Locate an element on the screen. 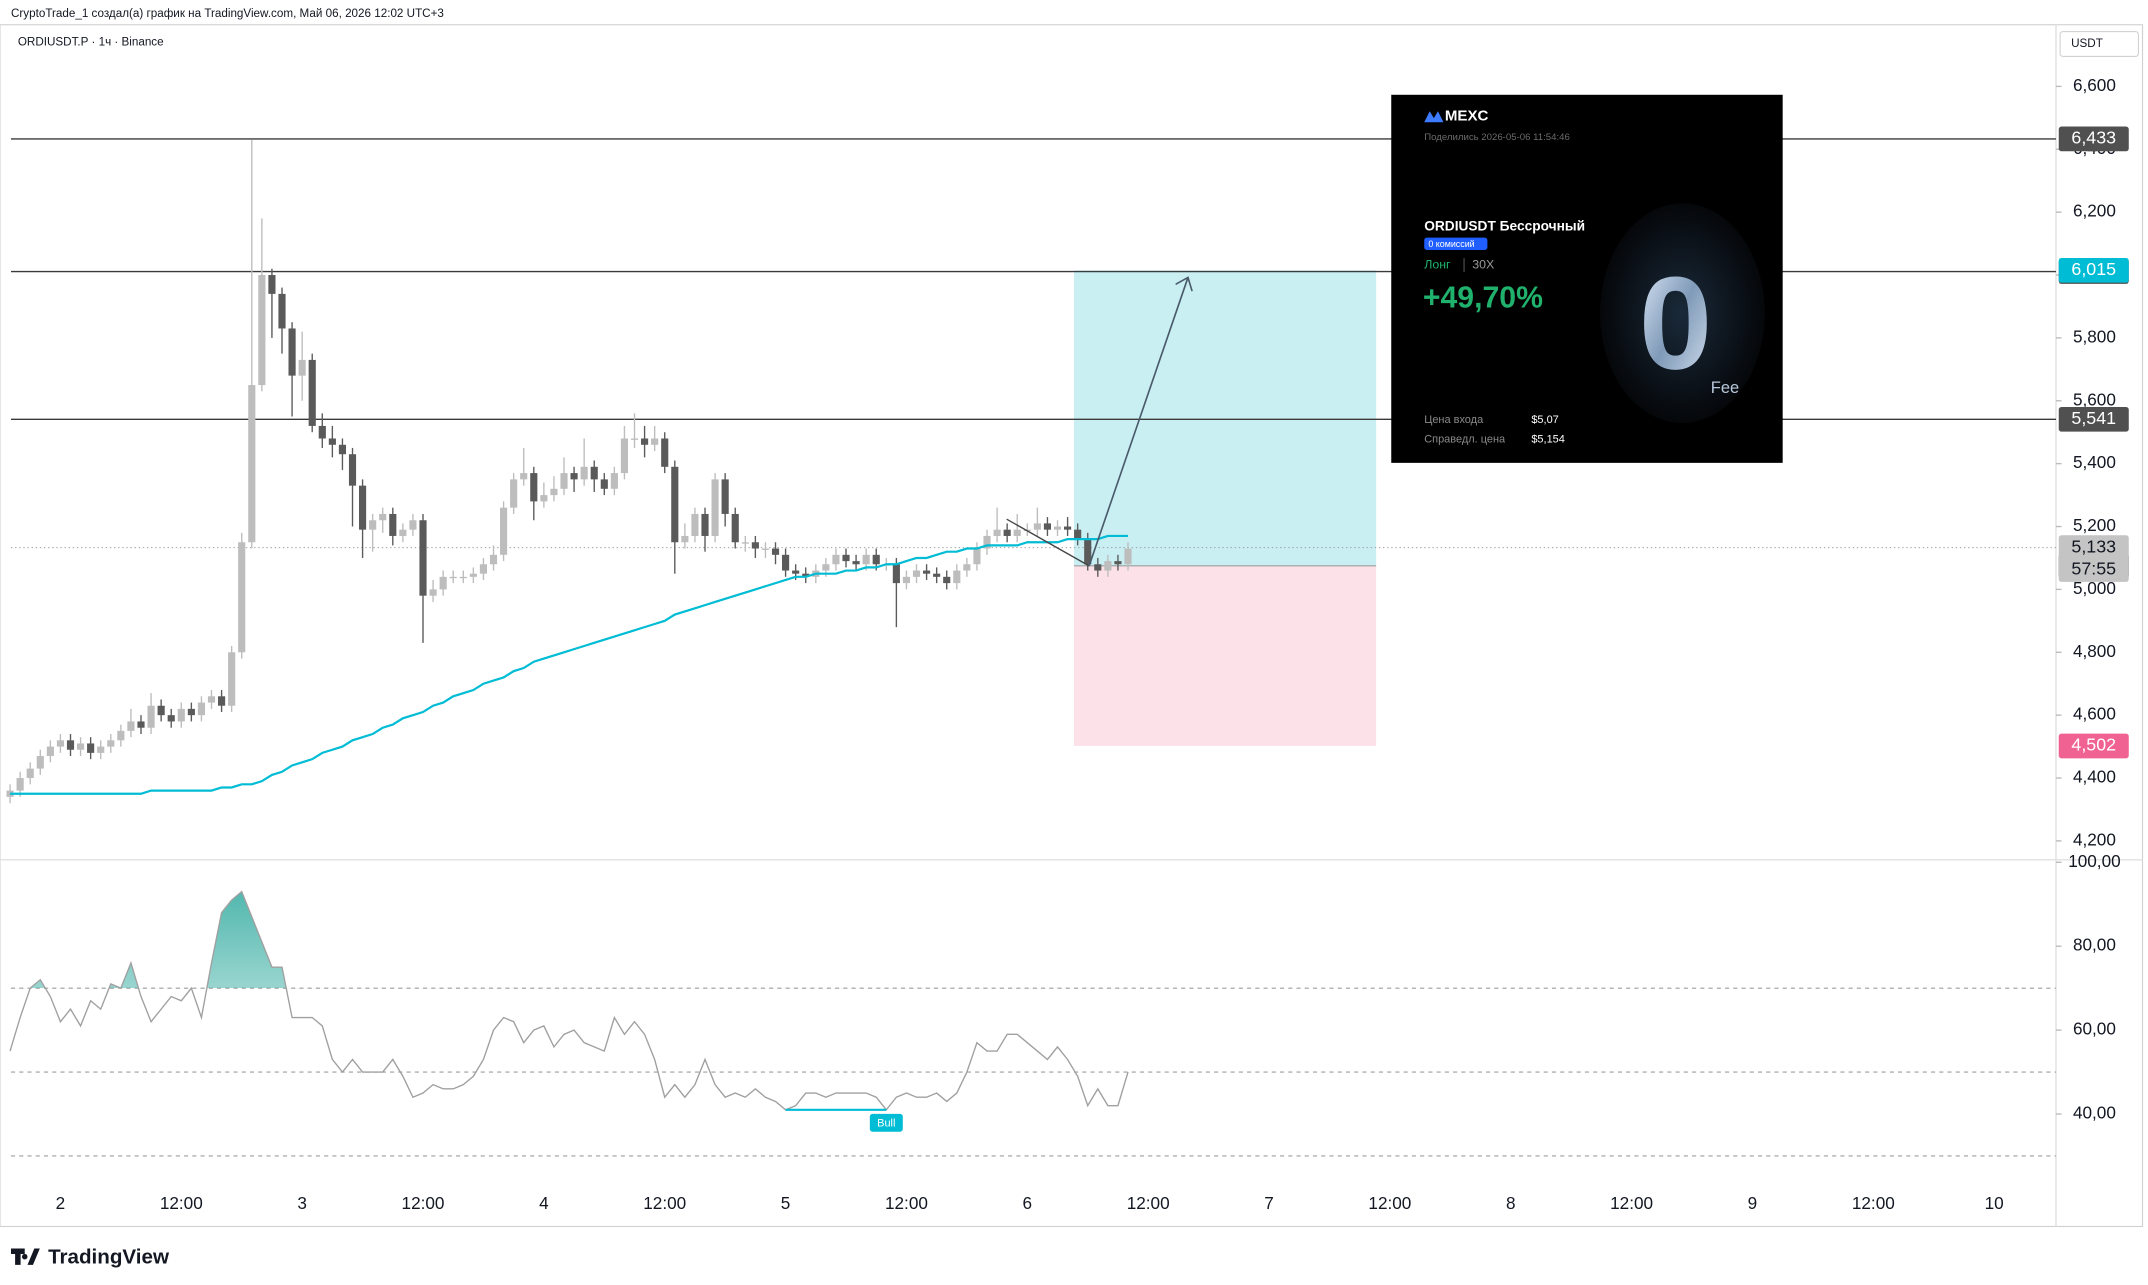 The height and width of the screenshot is (1285, 2148). rsi-line is located at coordinates (569, 1000).